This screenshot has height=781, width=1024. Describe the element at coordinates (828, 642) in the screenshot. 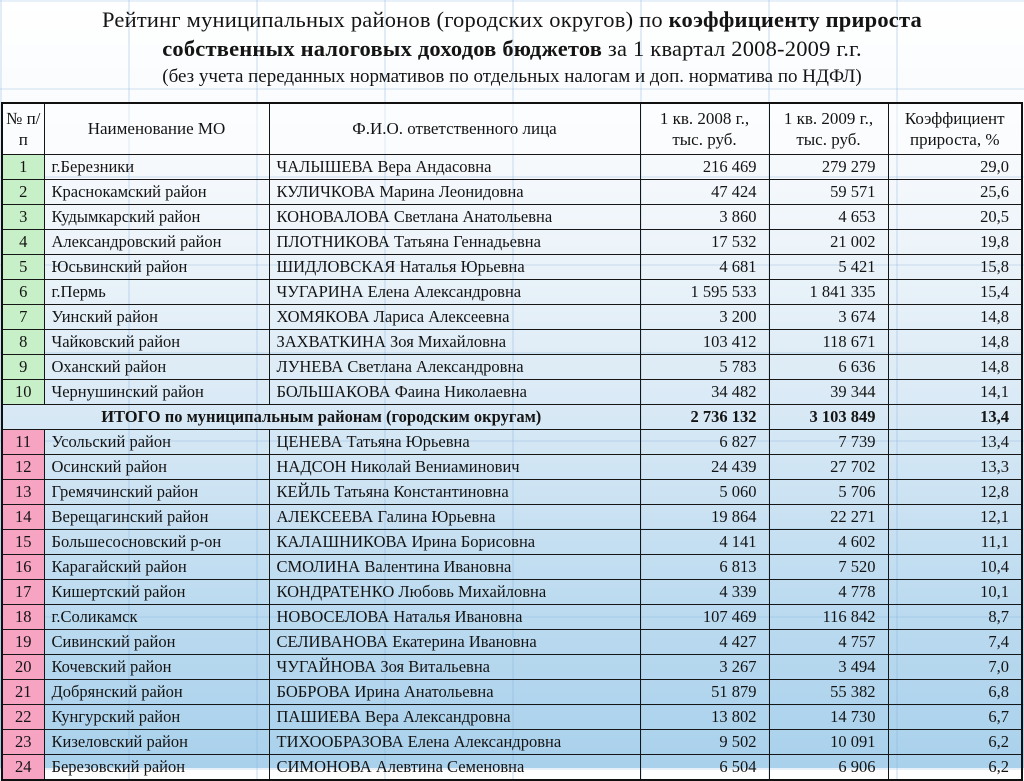

I see `value-2009-cell: 4 757` at that location.